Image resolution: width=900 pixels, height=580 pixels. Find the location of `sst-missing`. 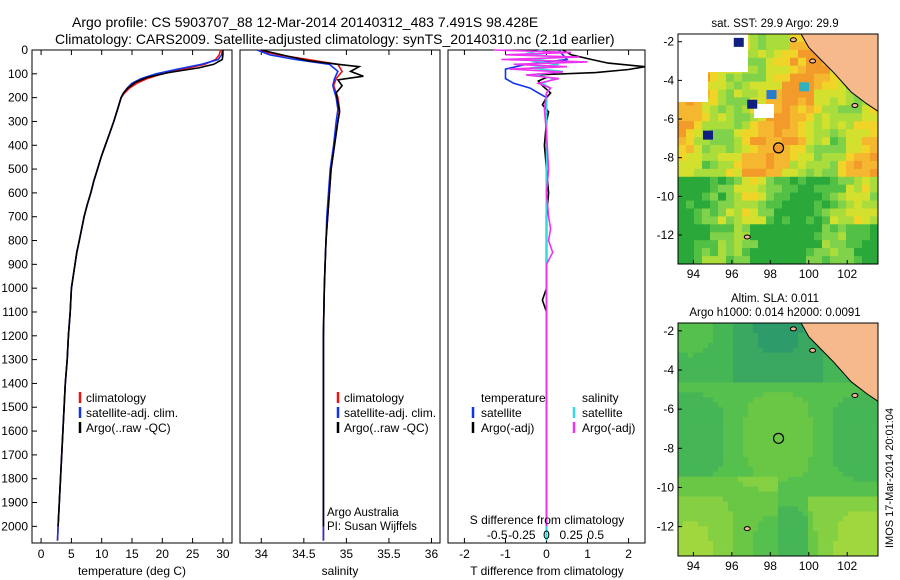

sst-missing is located at coordinates (693, 87).